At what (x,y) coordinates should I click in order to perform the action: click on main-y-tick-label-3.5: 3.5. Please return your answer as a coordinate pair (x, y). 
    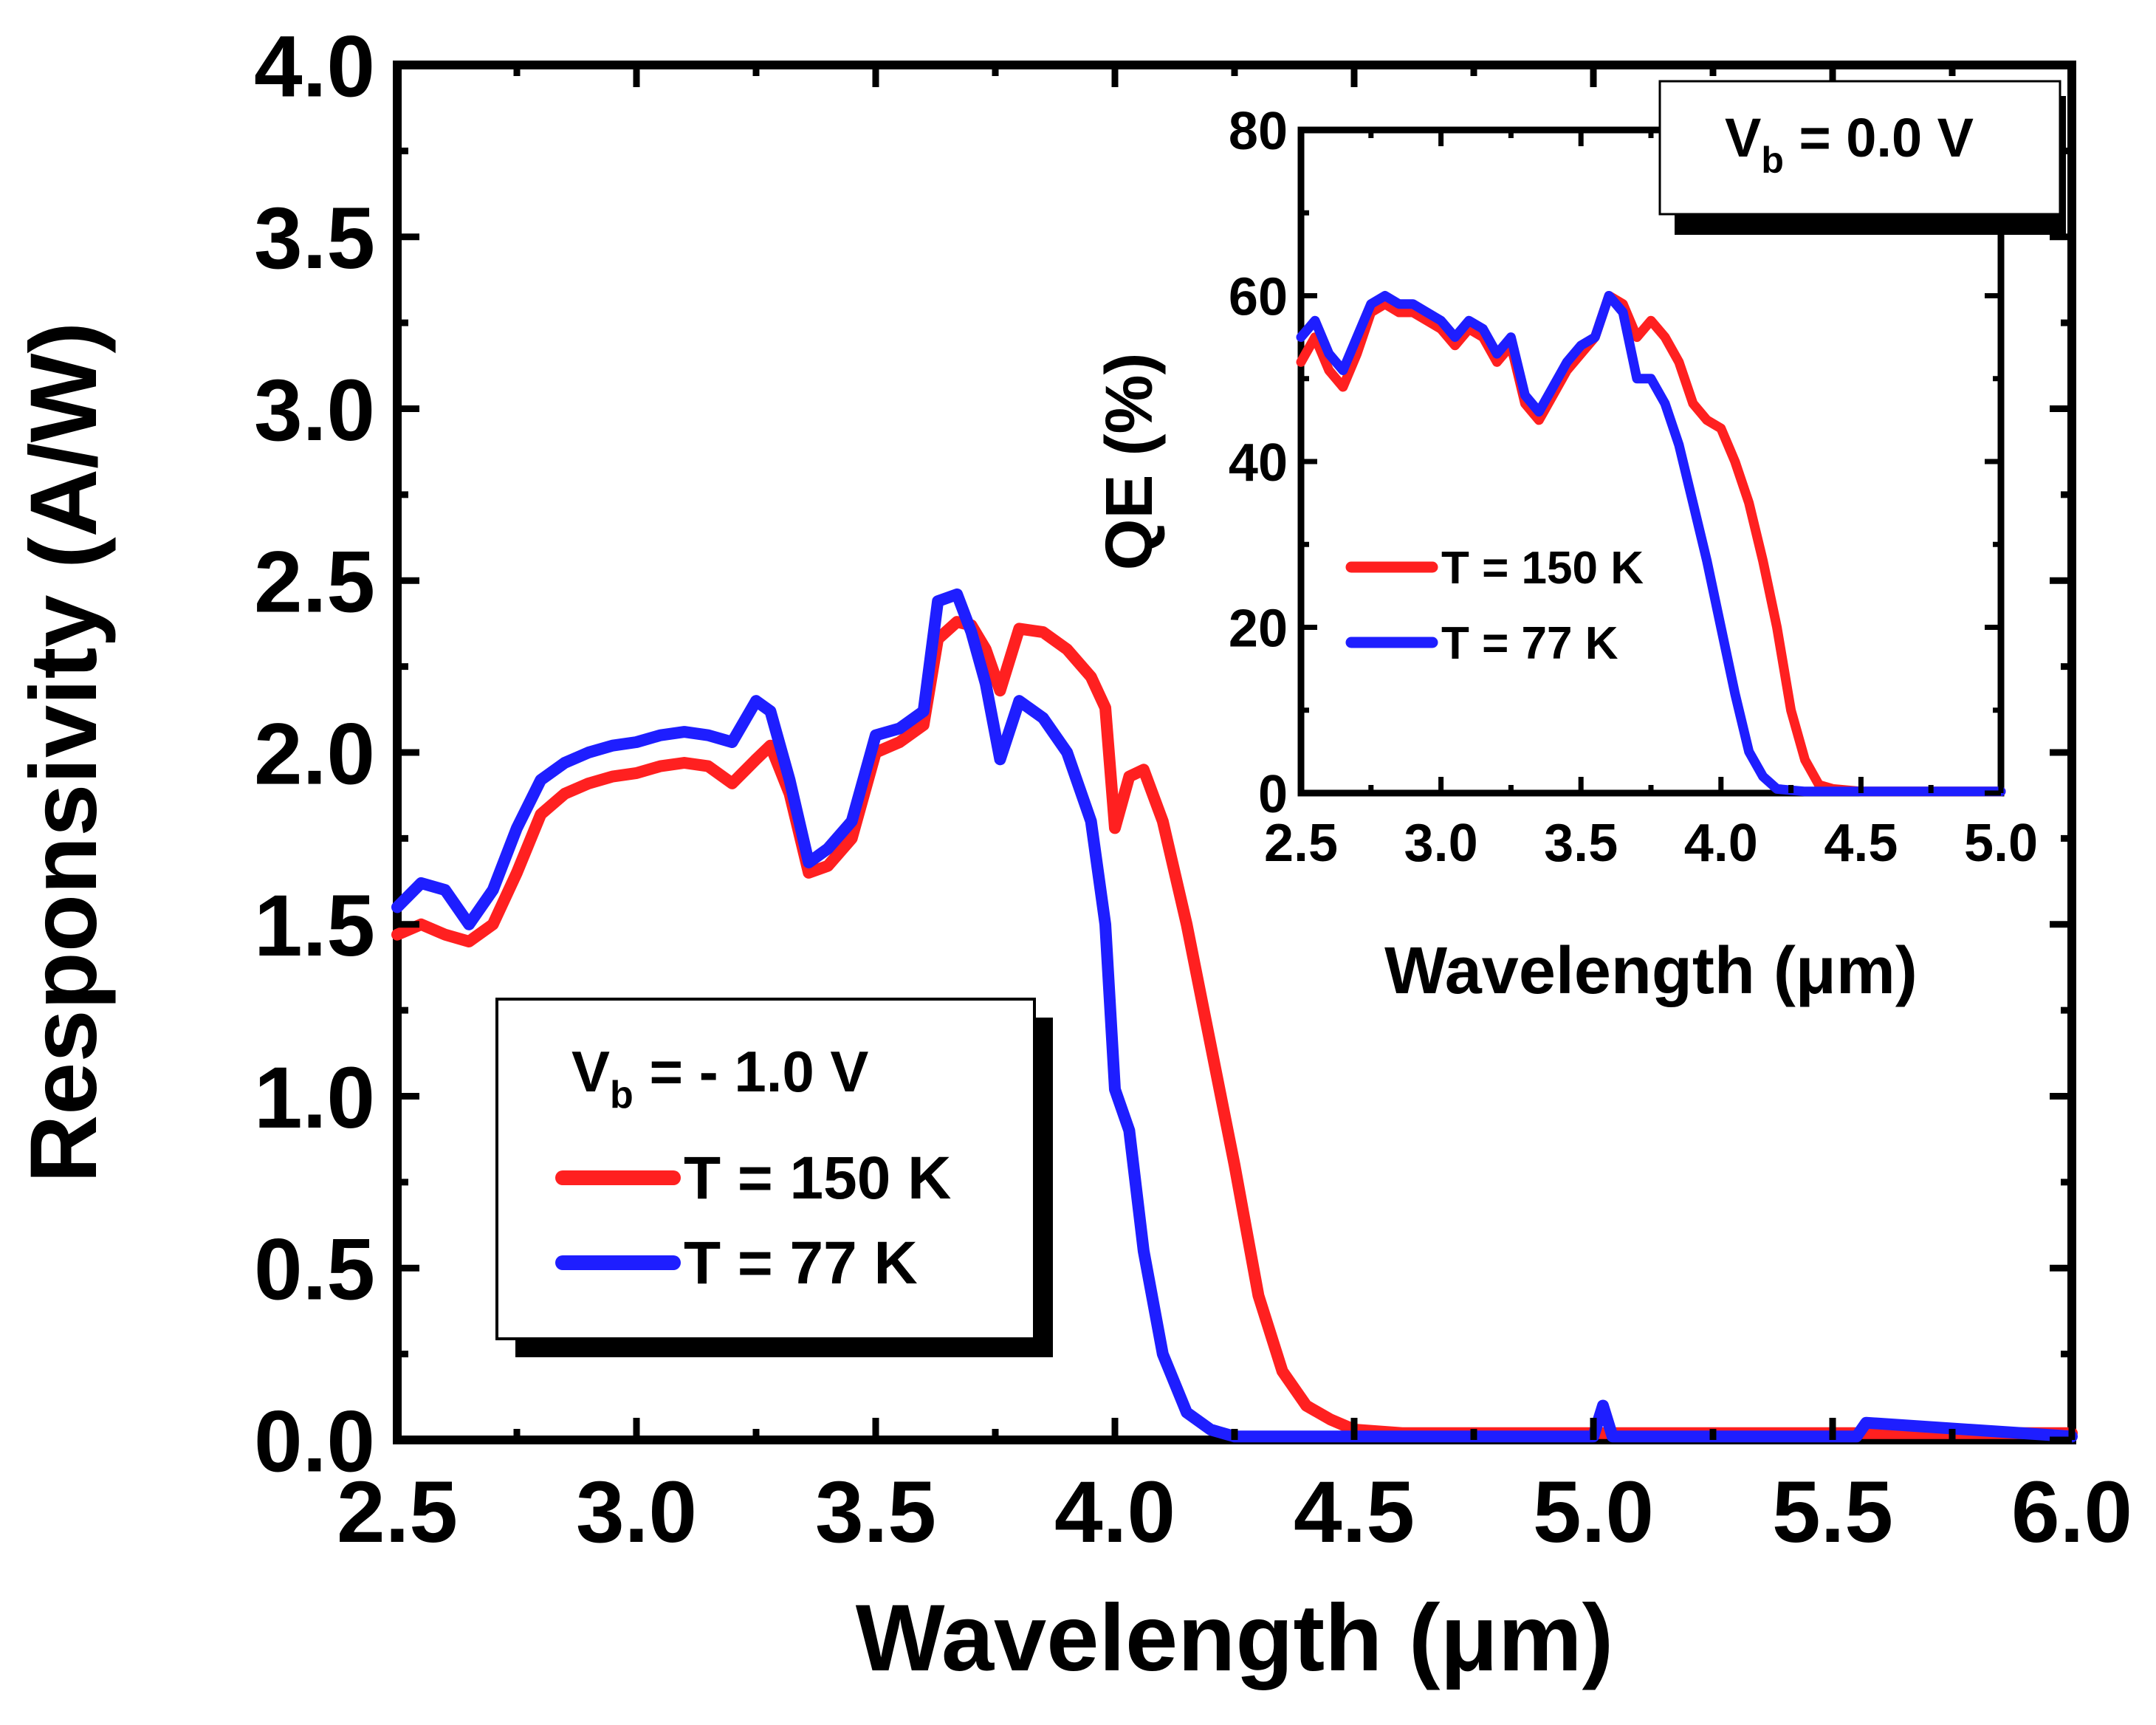
    Looking at the image, I should click on (314, 238).